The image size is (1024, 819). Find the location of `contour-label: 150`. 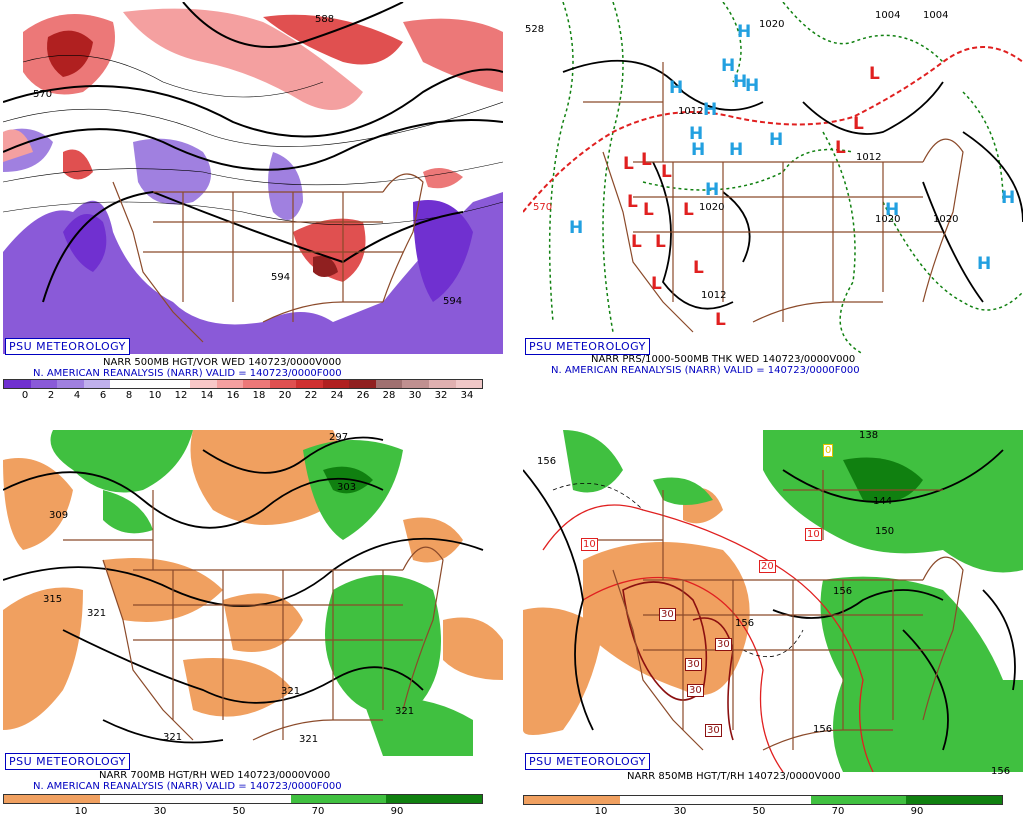

contour-label: 150 is located at coordinates (885, 531).